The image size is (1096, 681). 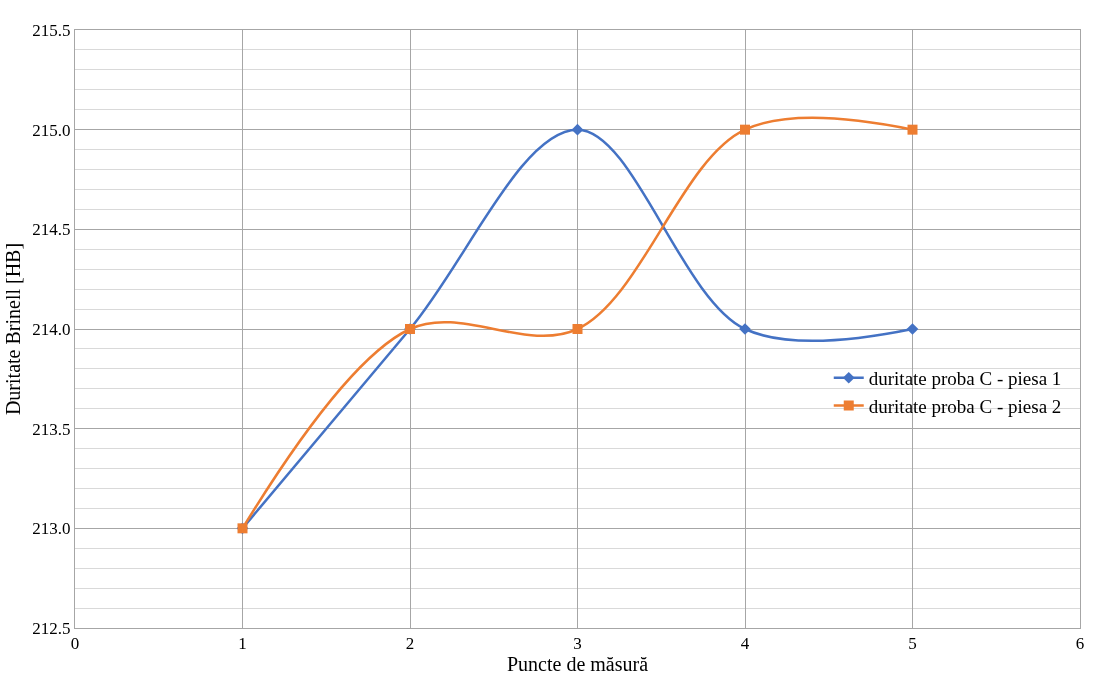 What do you see at coordinates (1080, 644) in the screenshot?
I see `x-tick-label: 6` at bounding box center [1080, 644].